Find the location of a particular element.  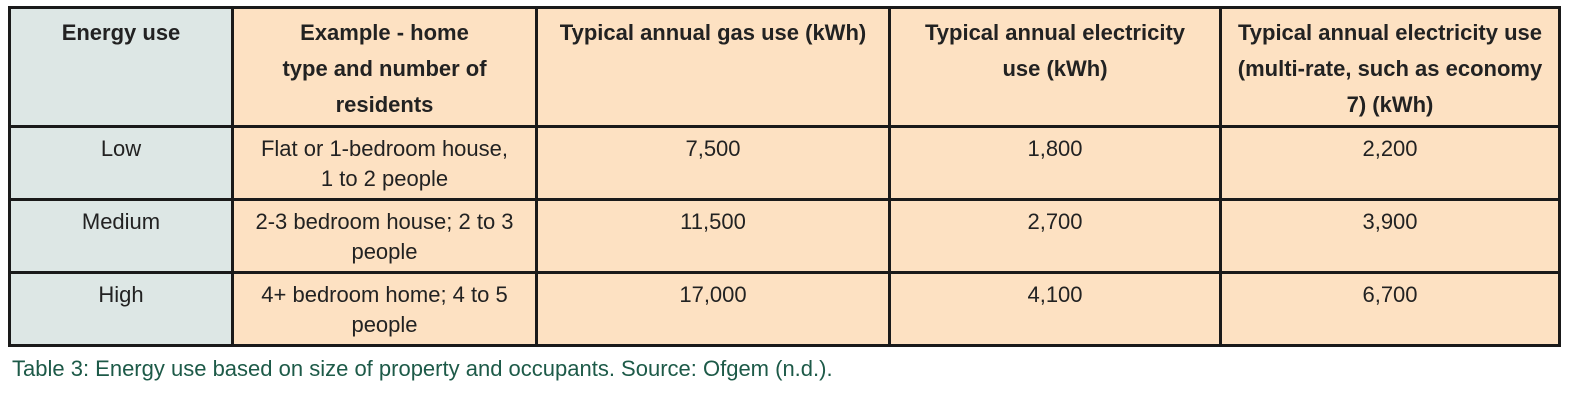

table-cell: 3,900 is located at coordinates (1390, 236).